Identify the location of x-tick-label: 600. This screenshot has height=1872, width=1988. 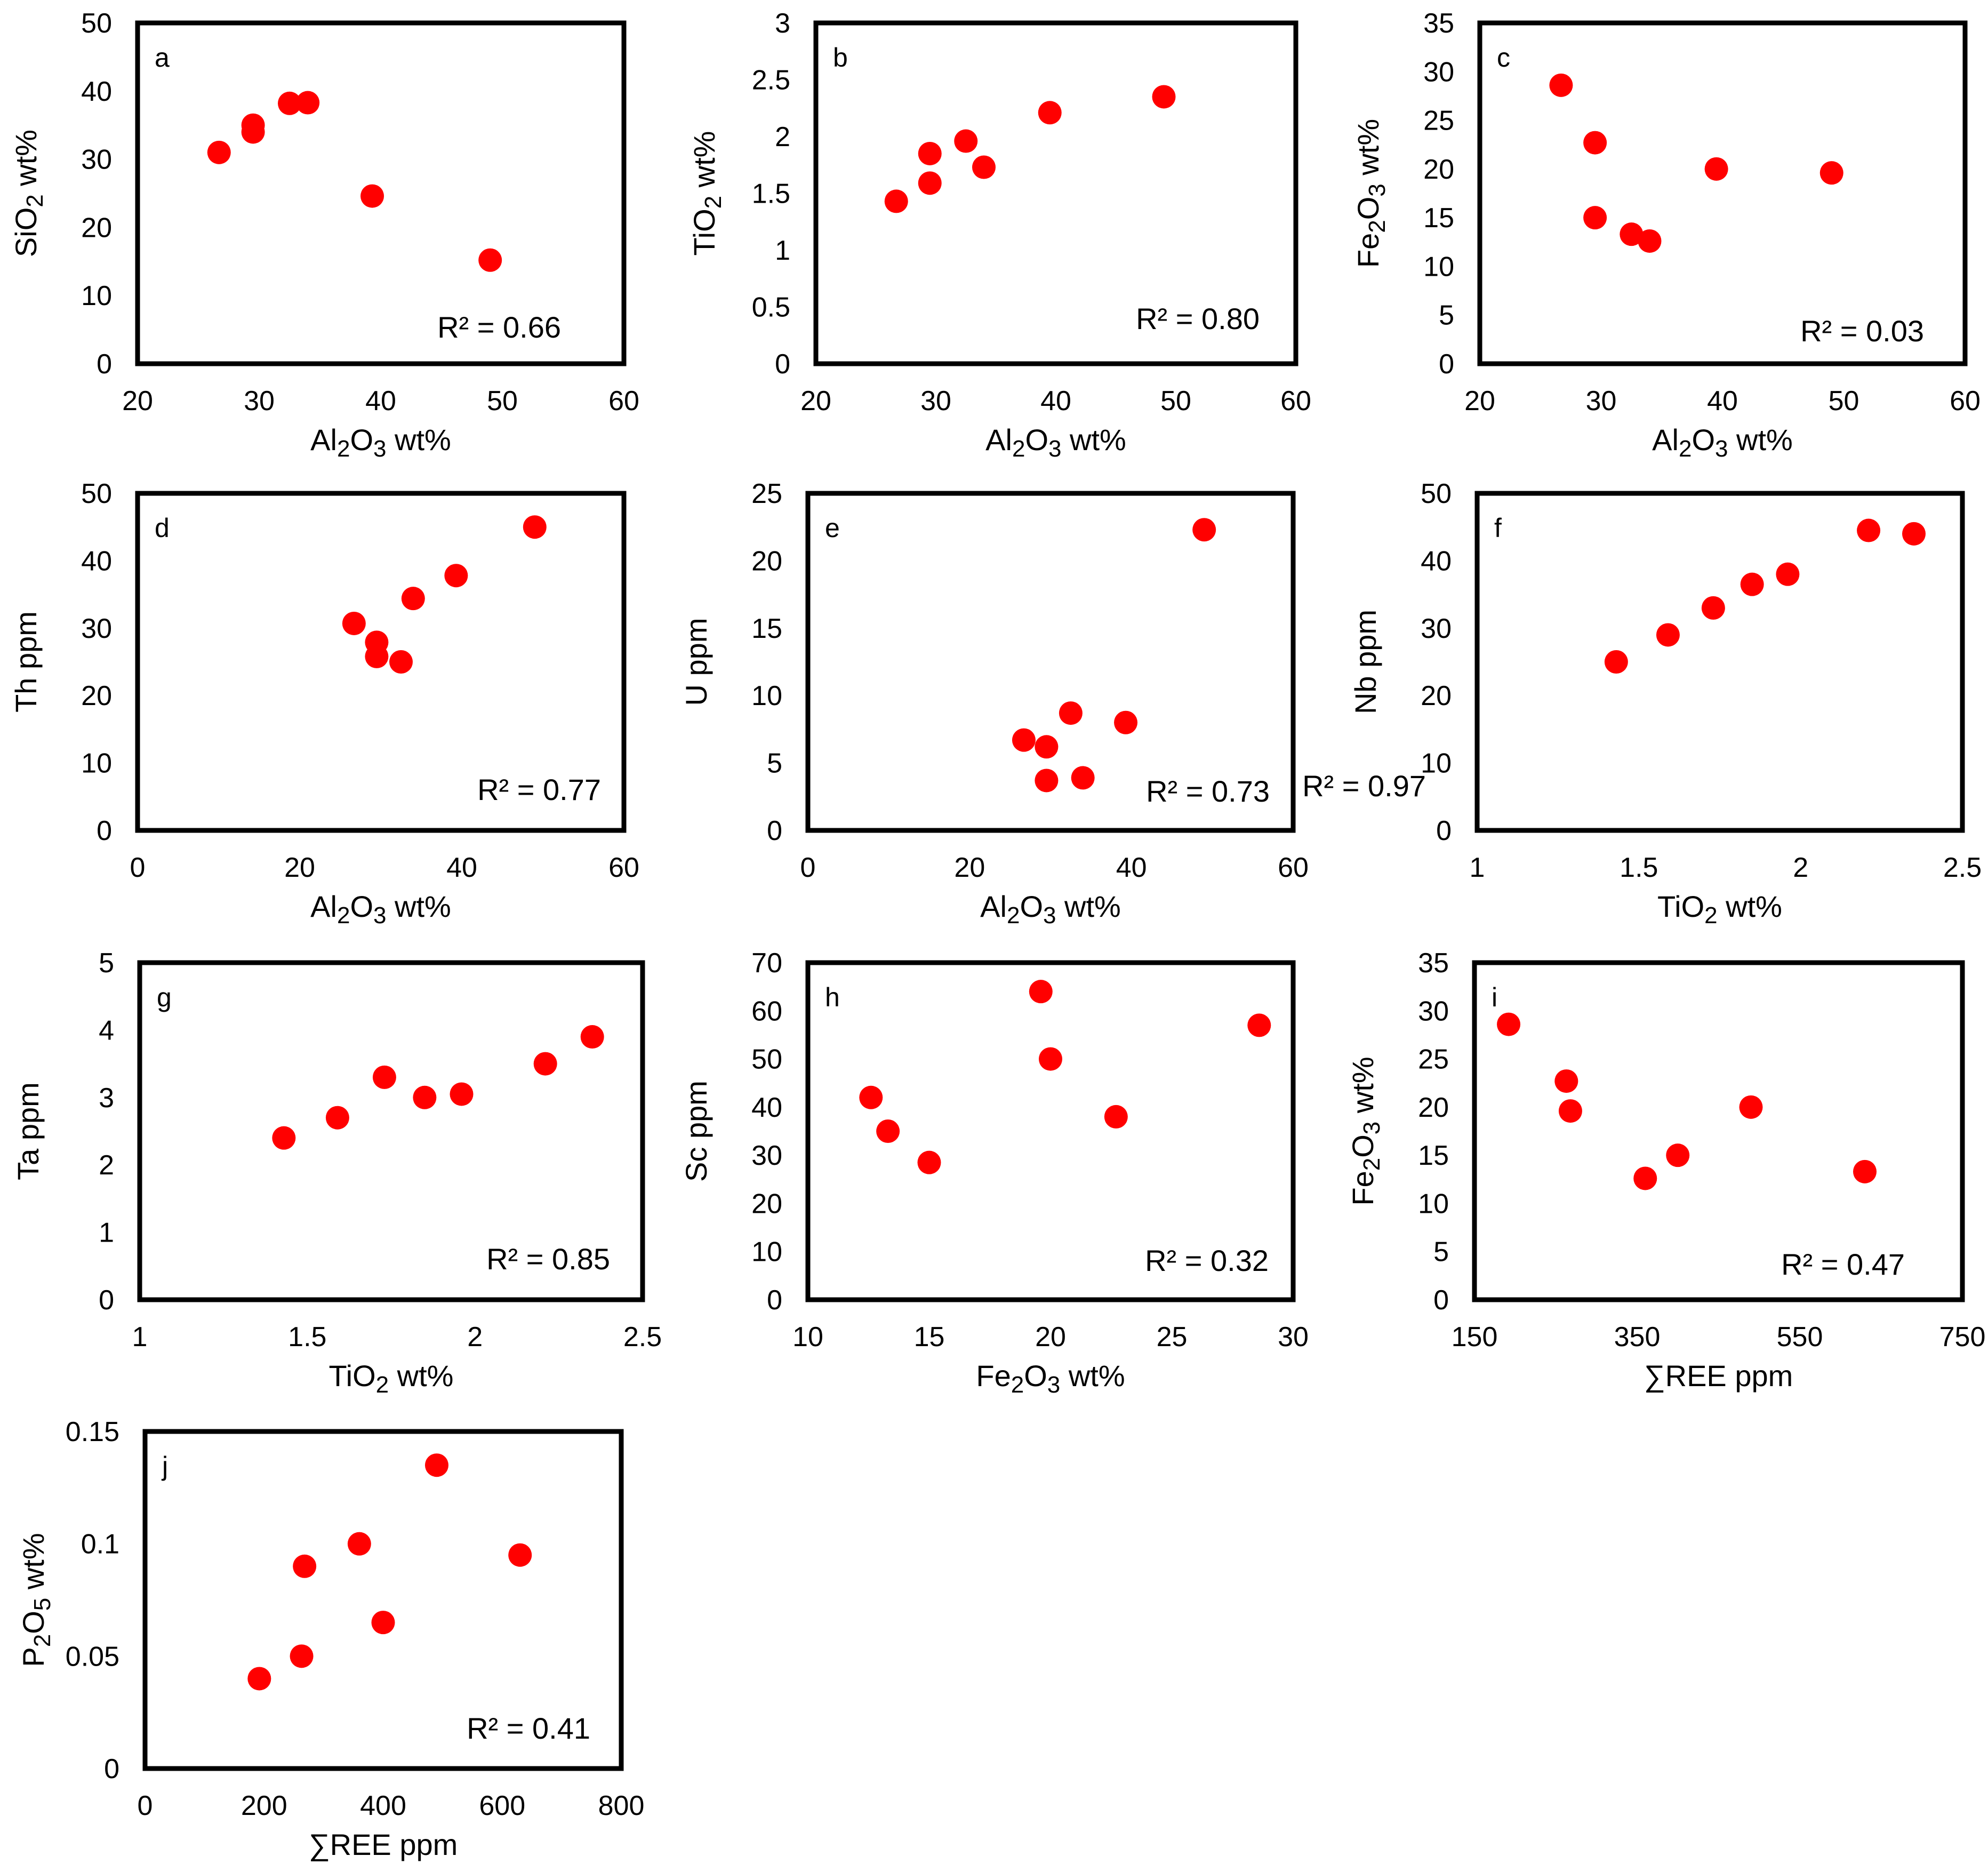
(502, 1805).